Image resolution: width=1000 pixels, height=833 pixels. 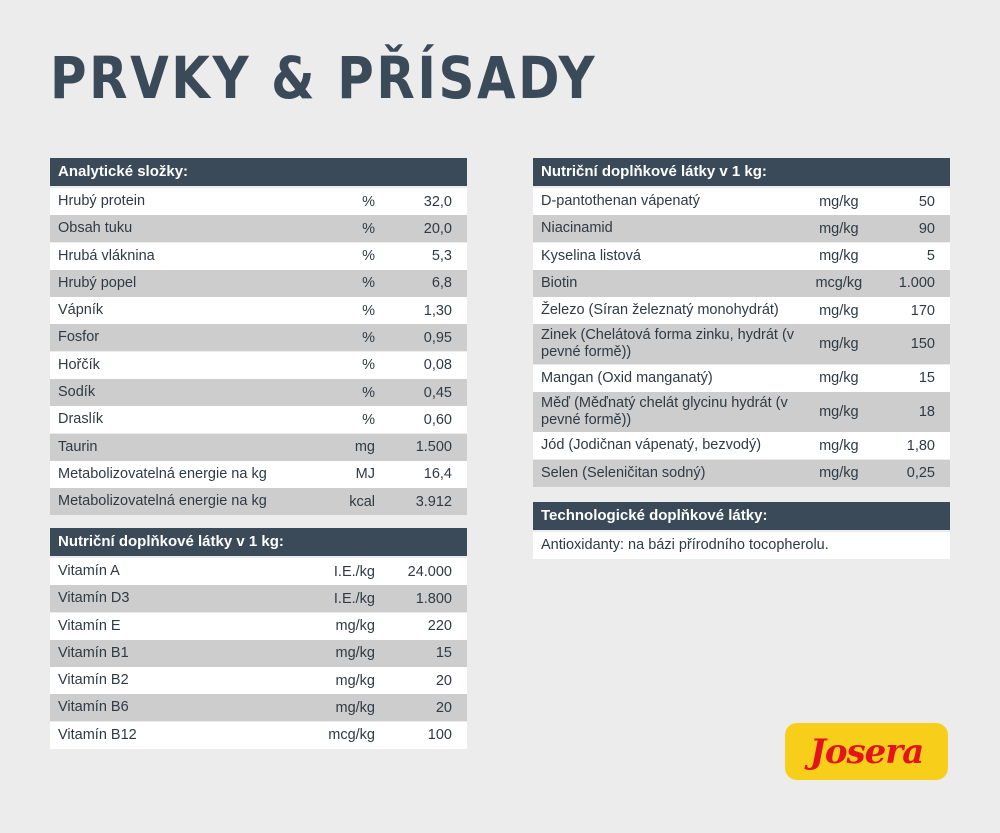 What do you see at coordinates (258, 201) in the screenshot?
I see `table-row: Hrubý protein% 32,0` at bounding box center [258, 201].